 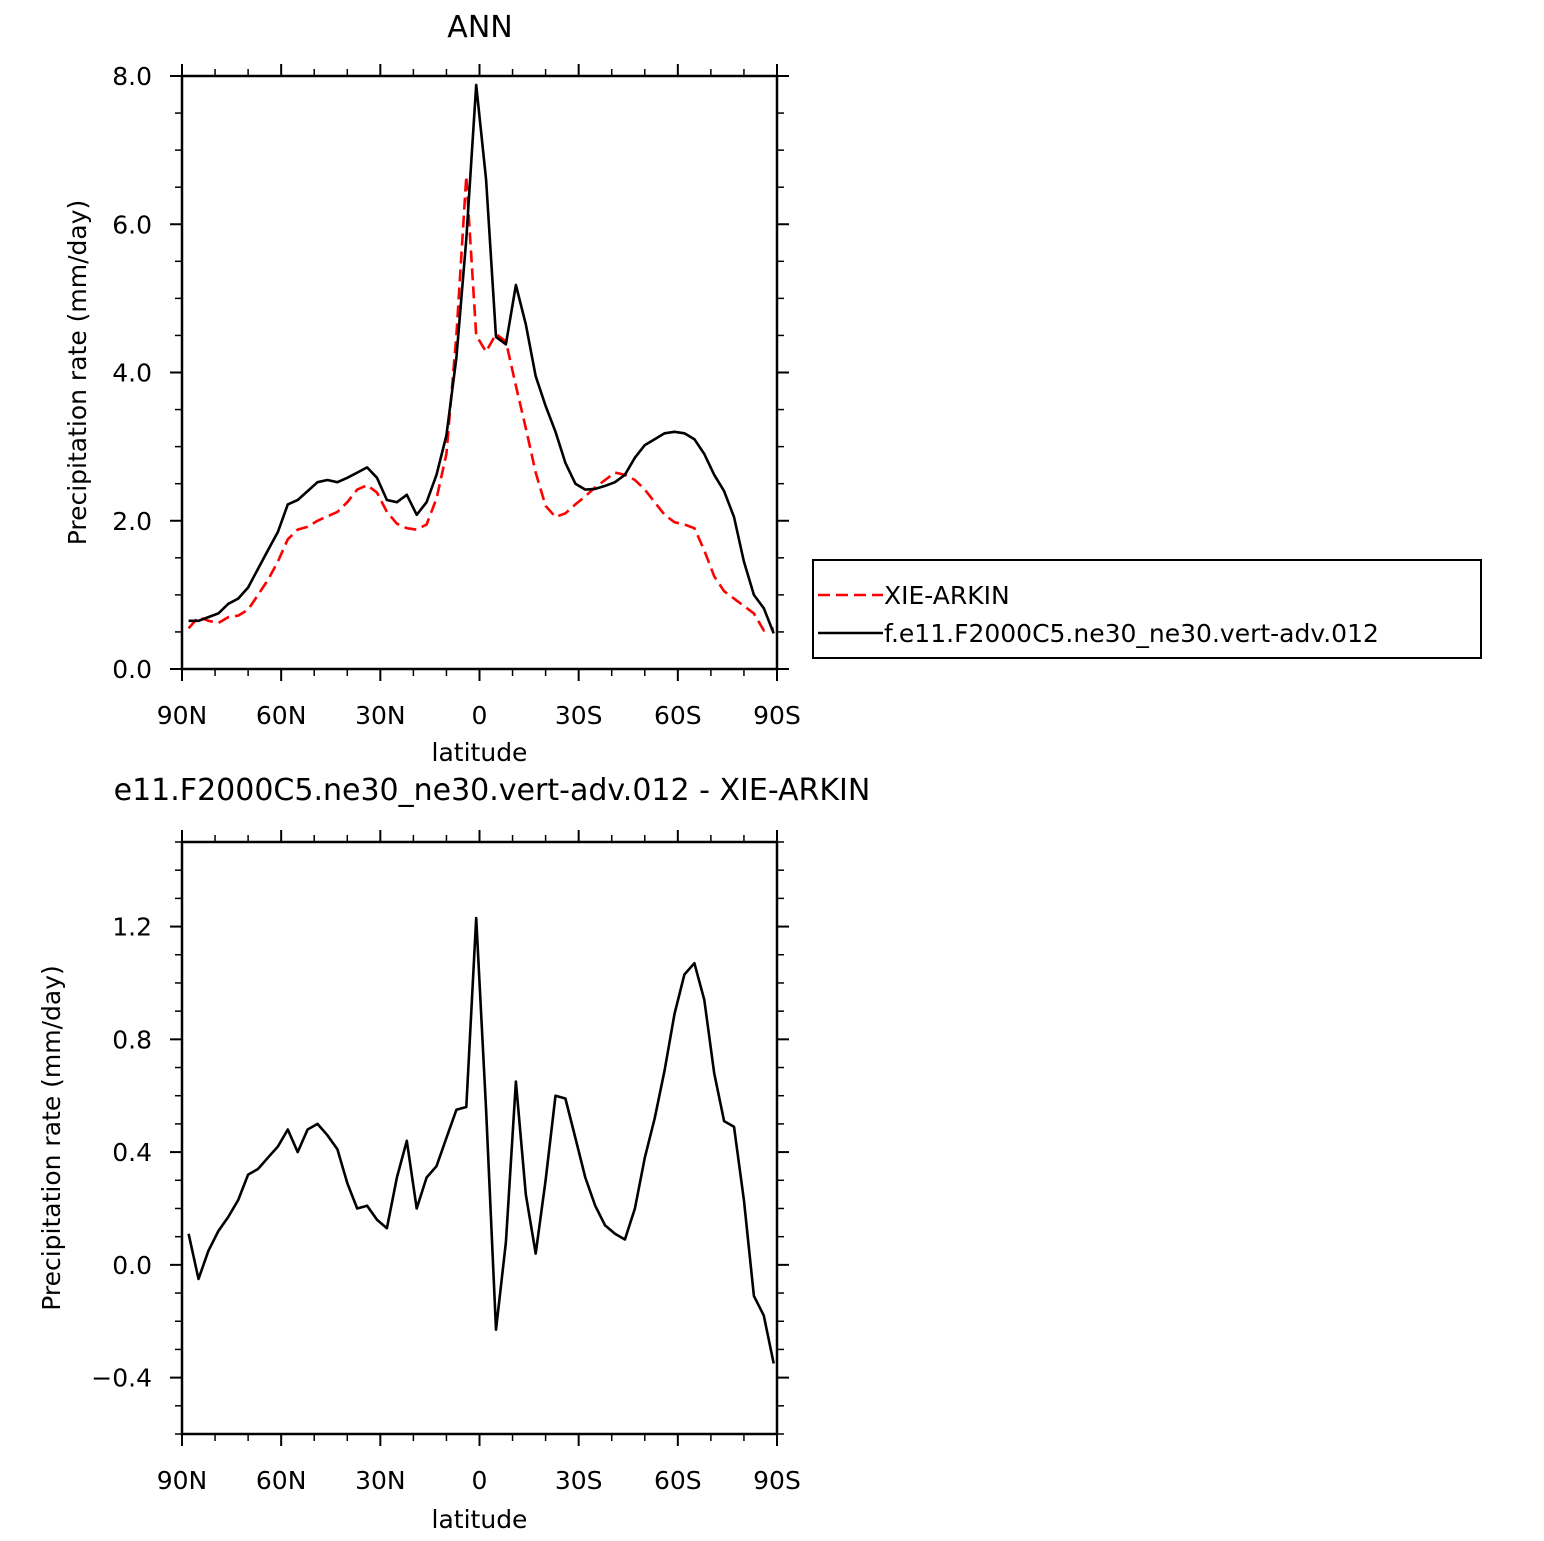 What do you see at coordinates (121, 1378) in the screenshot?
I see `y-tick-label: −0.4` at bounding box center [121, 1378].